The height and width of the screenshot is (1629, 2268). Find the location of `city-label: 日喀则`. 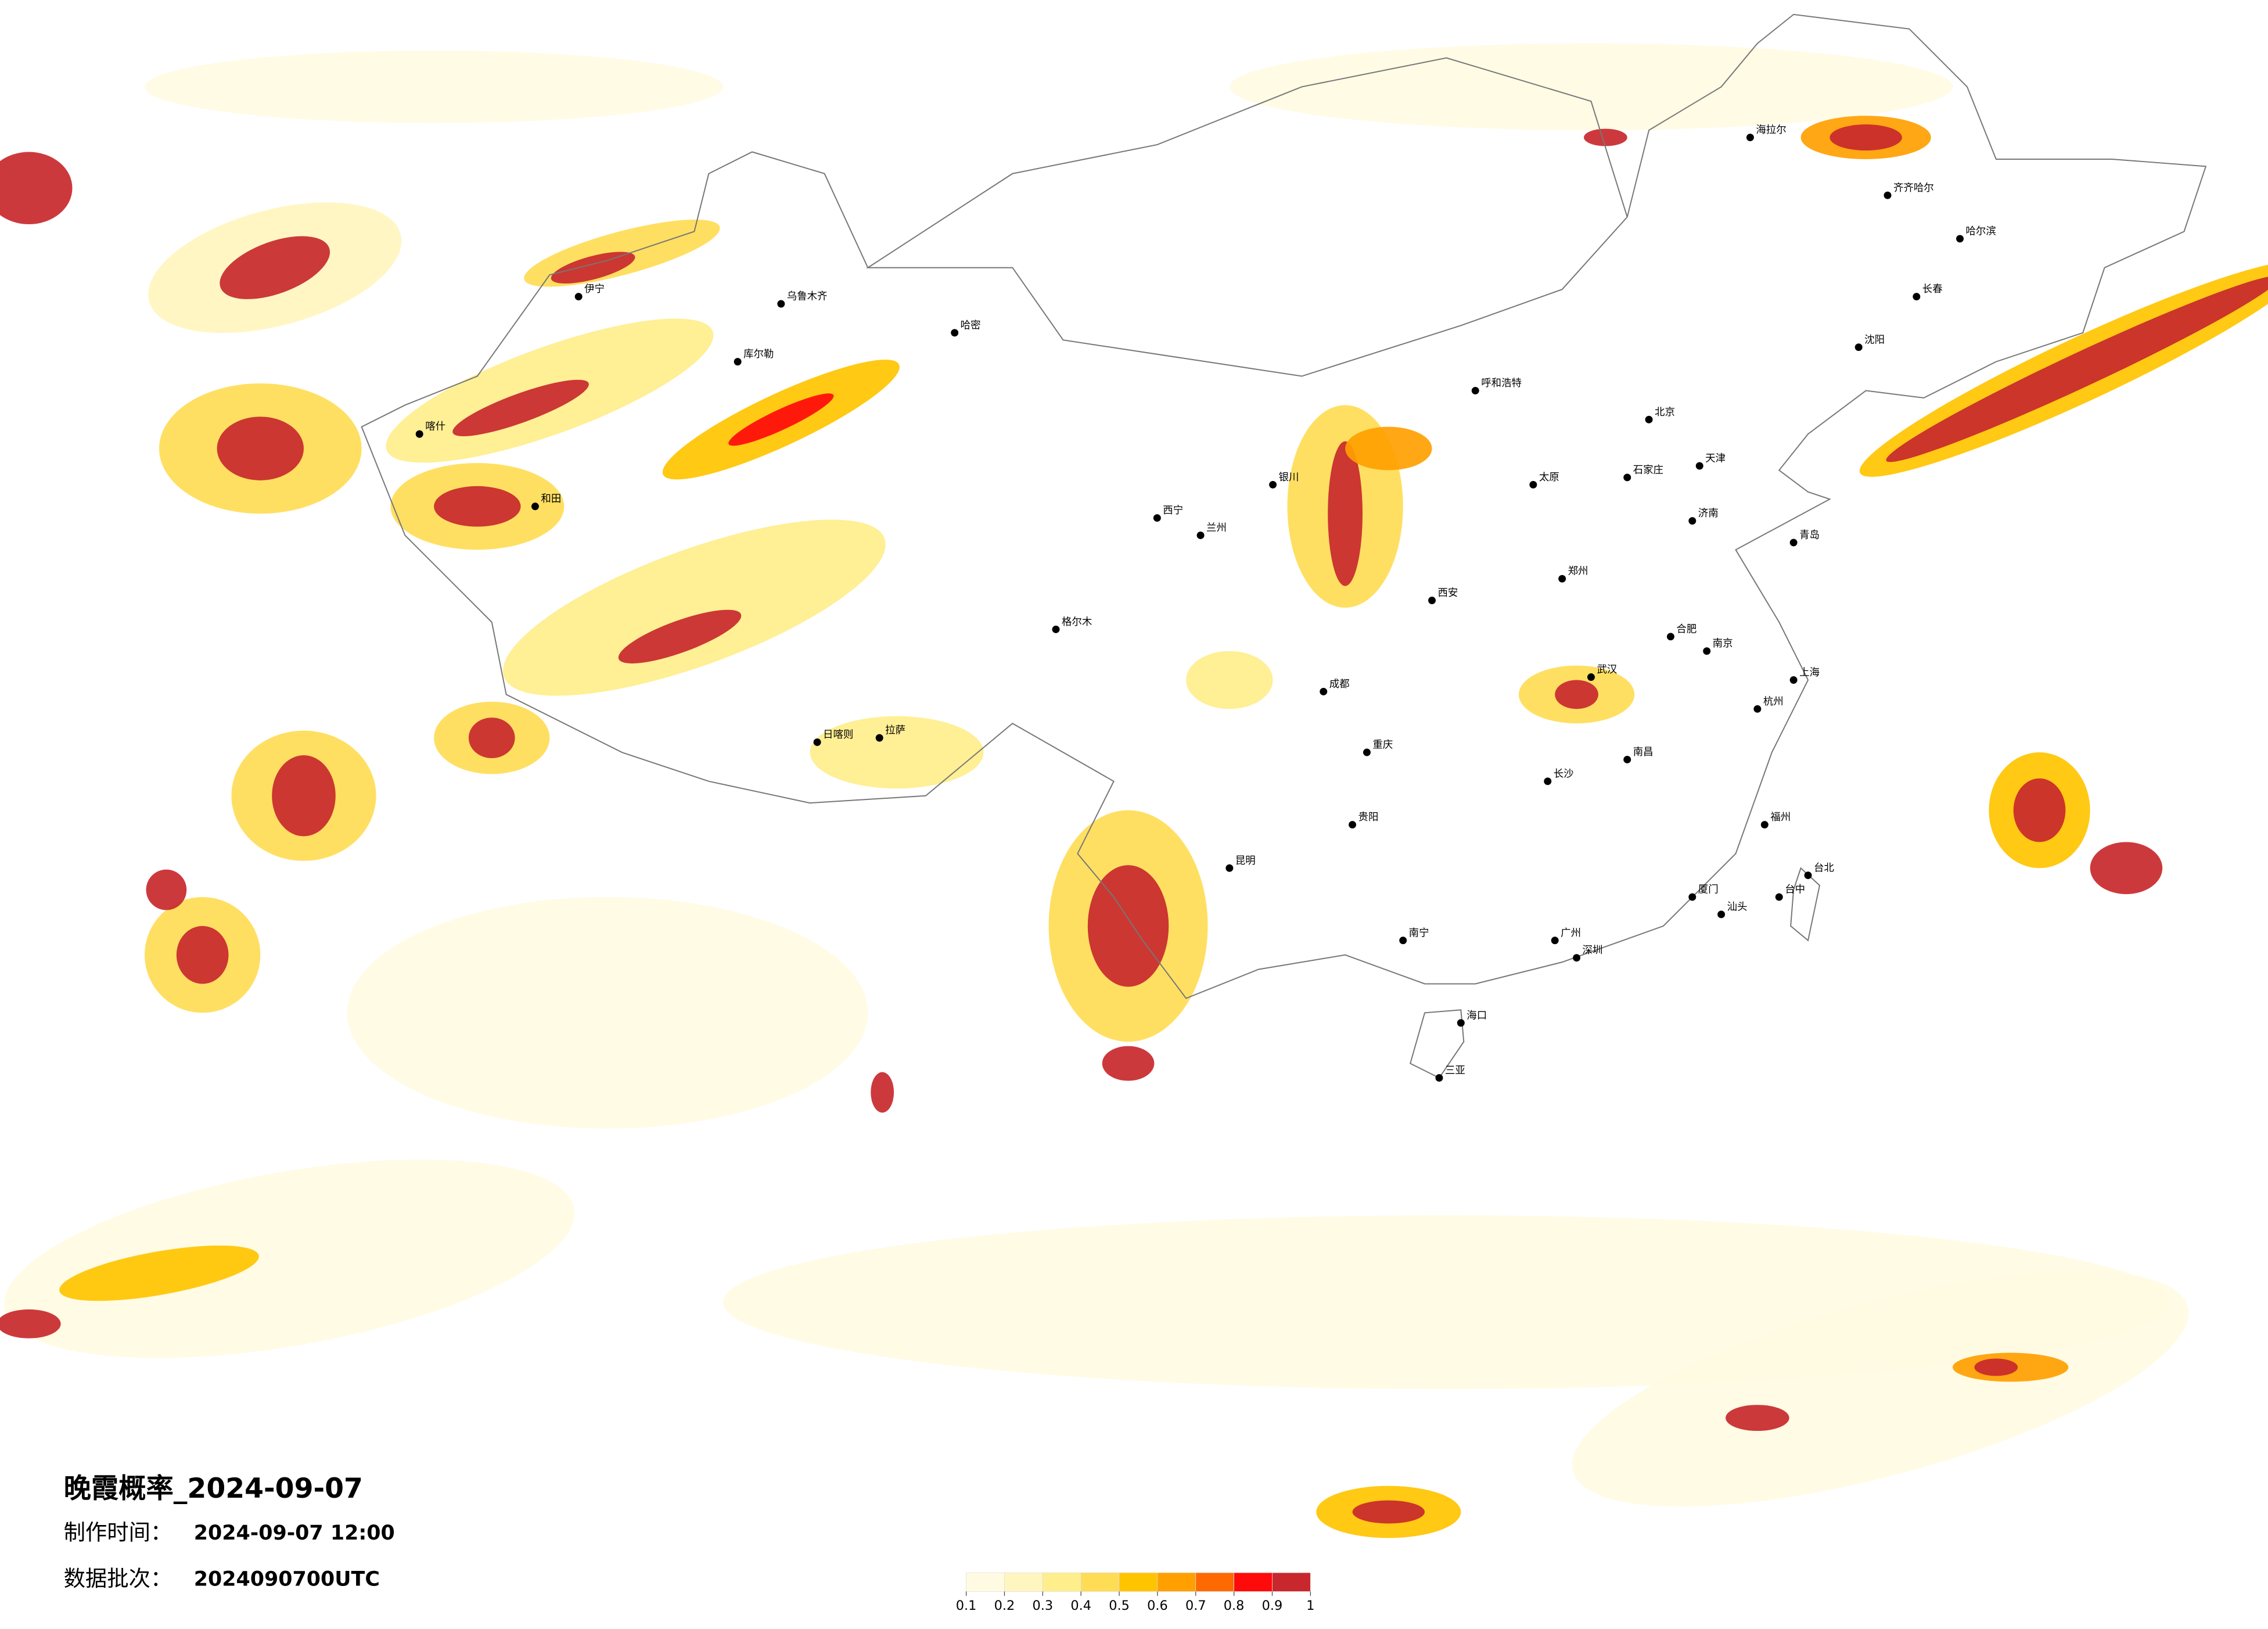

city-label: 日喀则 is located at coordinates (838, 735).